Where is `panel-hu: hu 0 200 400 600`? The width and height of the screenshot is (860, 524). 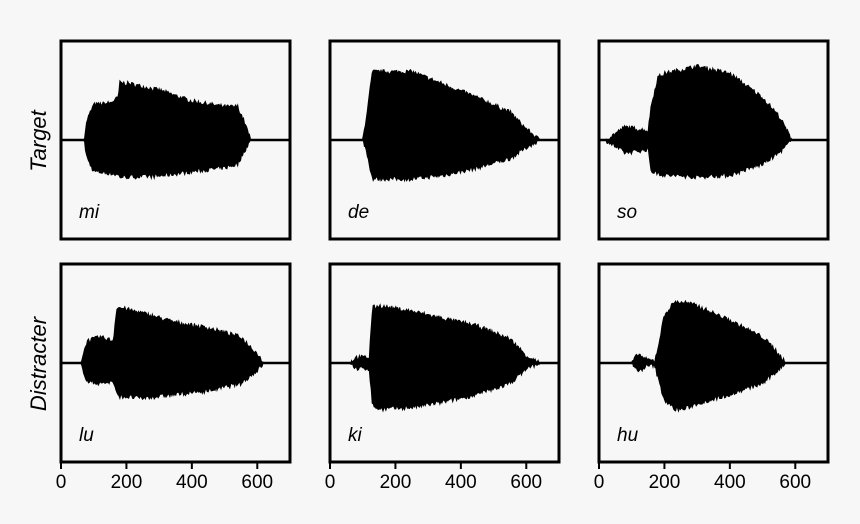
panel-hu: hu 0 200 400 600 is located at coordinates (712, 377).